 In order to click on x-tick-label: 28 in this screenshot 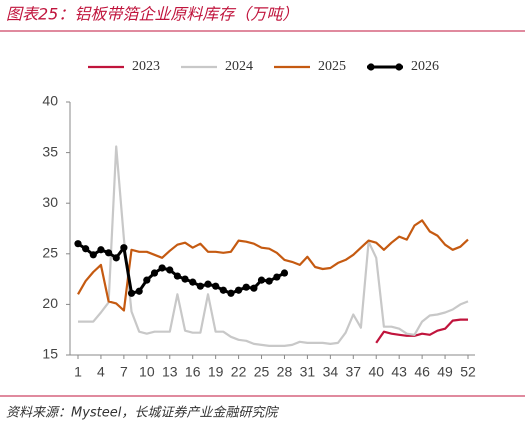, I will do `click(285, 372)`.